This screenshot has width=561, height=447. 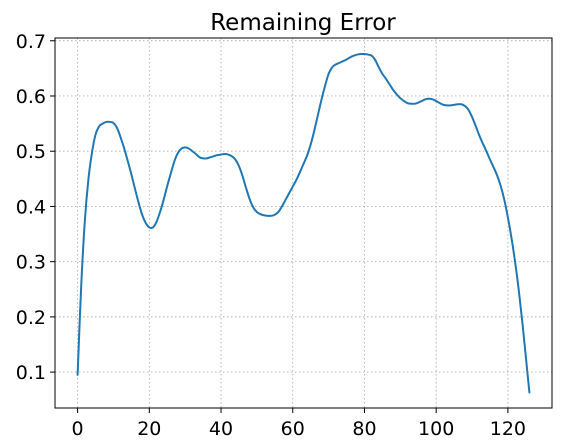 What do you see at coordinates (31, 42) in the screenshot?
I see `y-tick-label: 0.7` at bounding box center [31, 42].